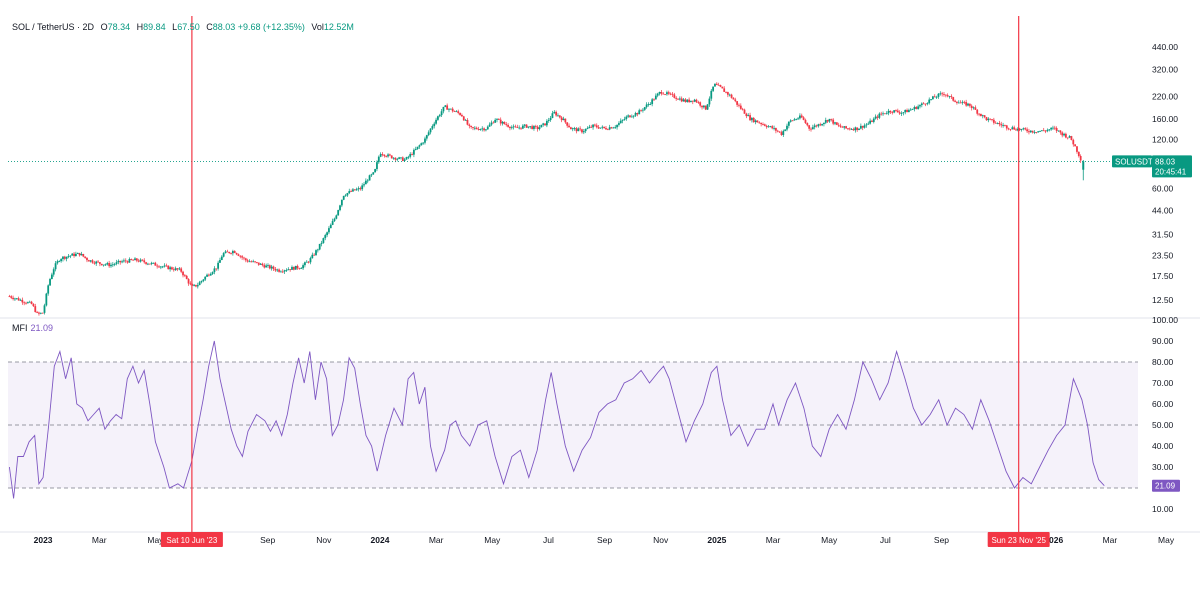  I want to click on symbol-name: SOL / TetherUS · 2D, so click(53, 27).